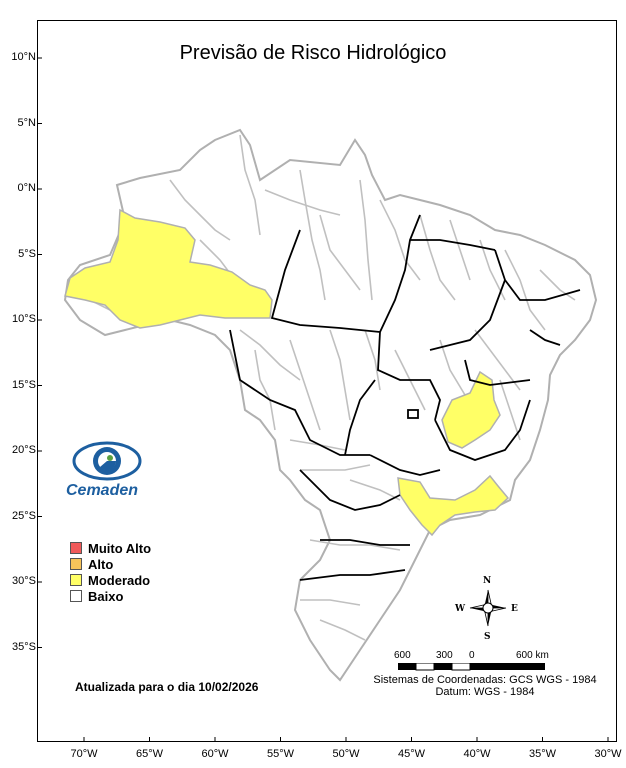 The height and width of the screenshot is (768, 626). What do you see at coordinates (24, 450) in the screenshot?
I see `lat-label: 20°S` at bounding box center [24, 450].